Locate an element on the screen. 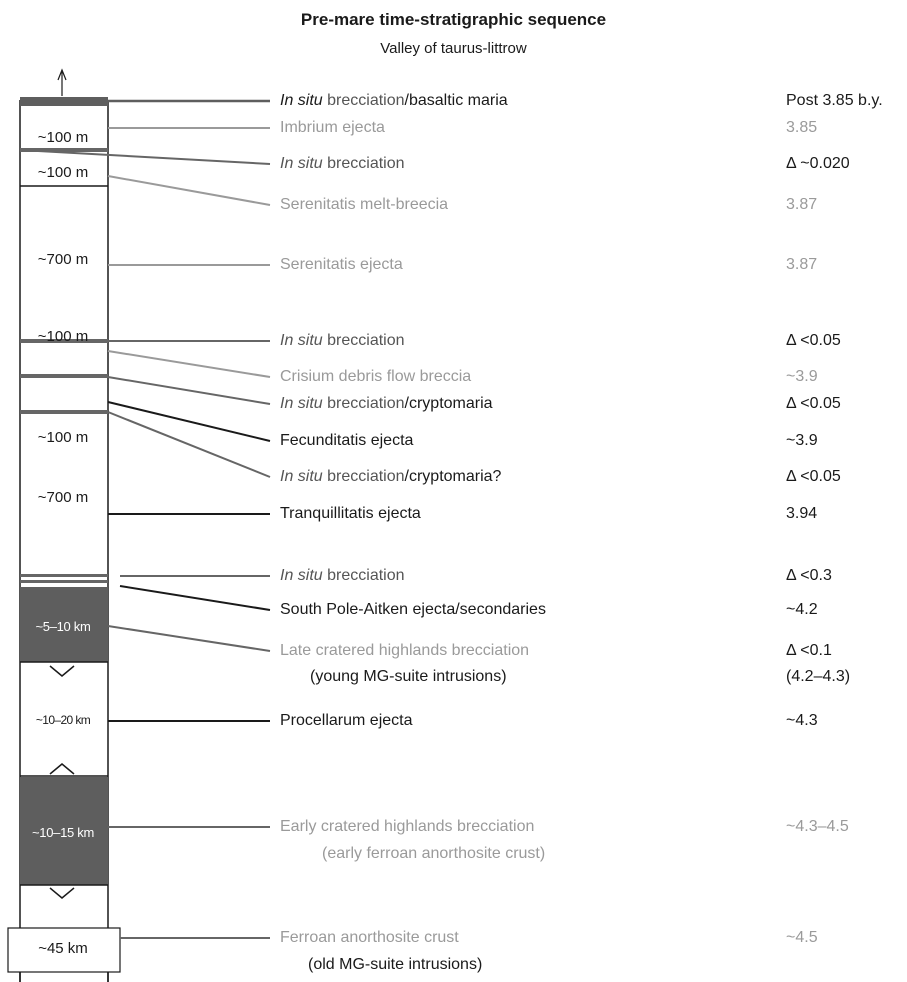 The height and width of the screenshot is (982, 907). layer-top-band is located at coordinates (64, 101).